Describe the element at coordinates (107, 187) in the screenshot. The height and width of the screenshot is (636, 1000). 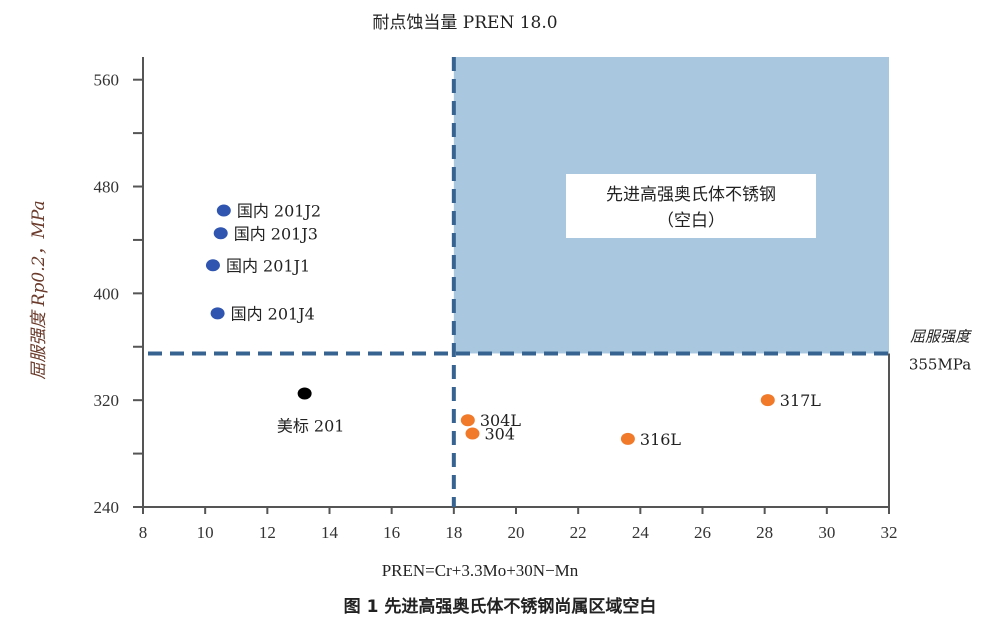
I see `y-tick-label: 480` at that location.